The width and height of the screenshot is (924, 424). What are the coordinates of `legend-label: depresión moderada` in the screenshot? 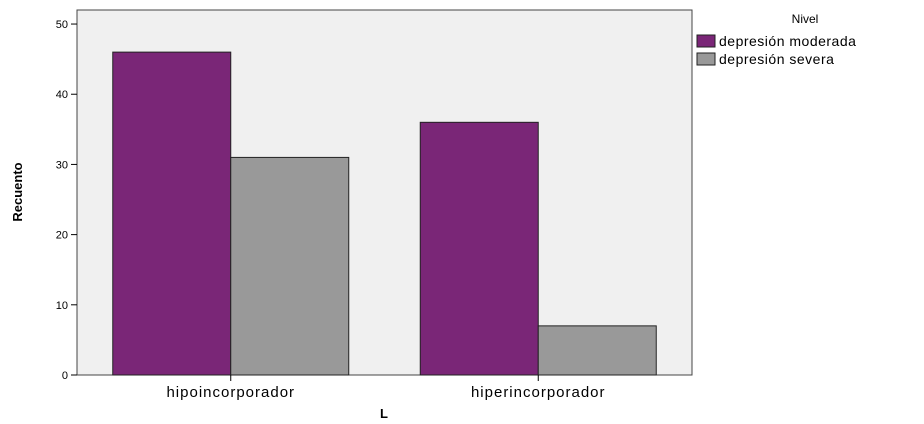 It's located at (787, 41).